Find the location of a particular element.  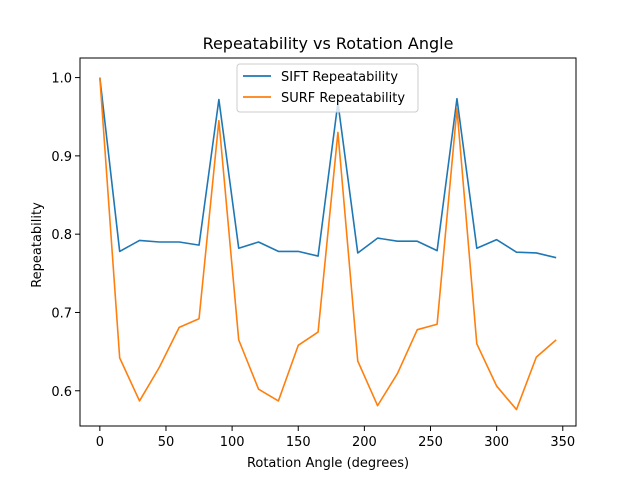

legend-label: SURF Repeatability is located at coordinates (343, 98).